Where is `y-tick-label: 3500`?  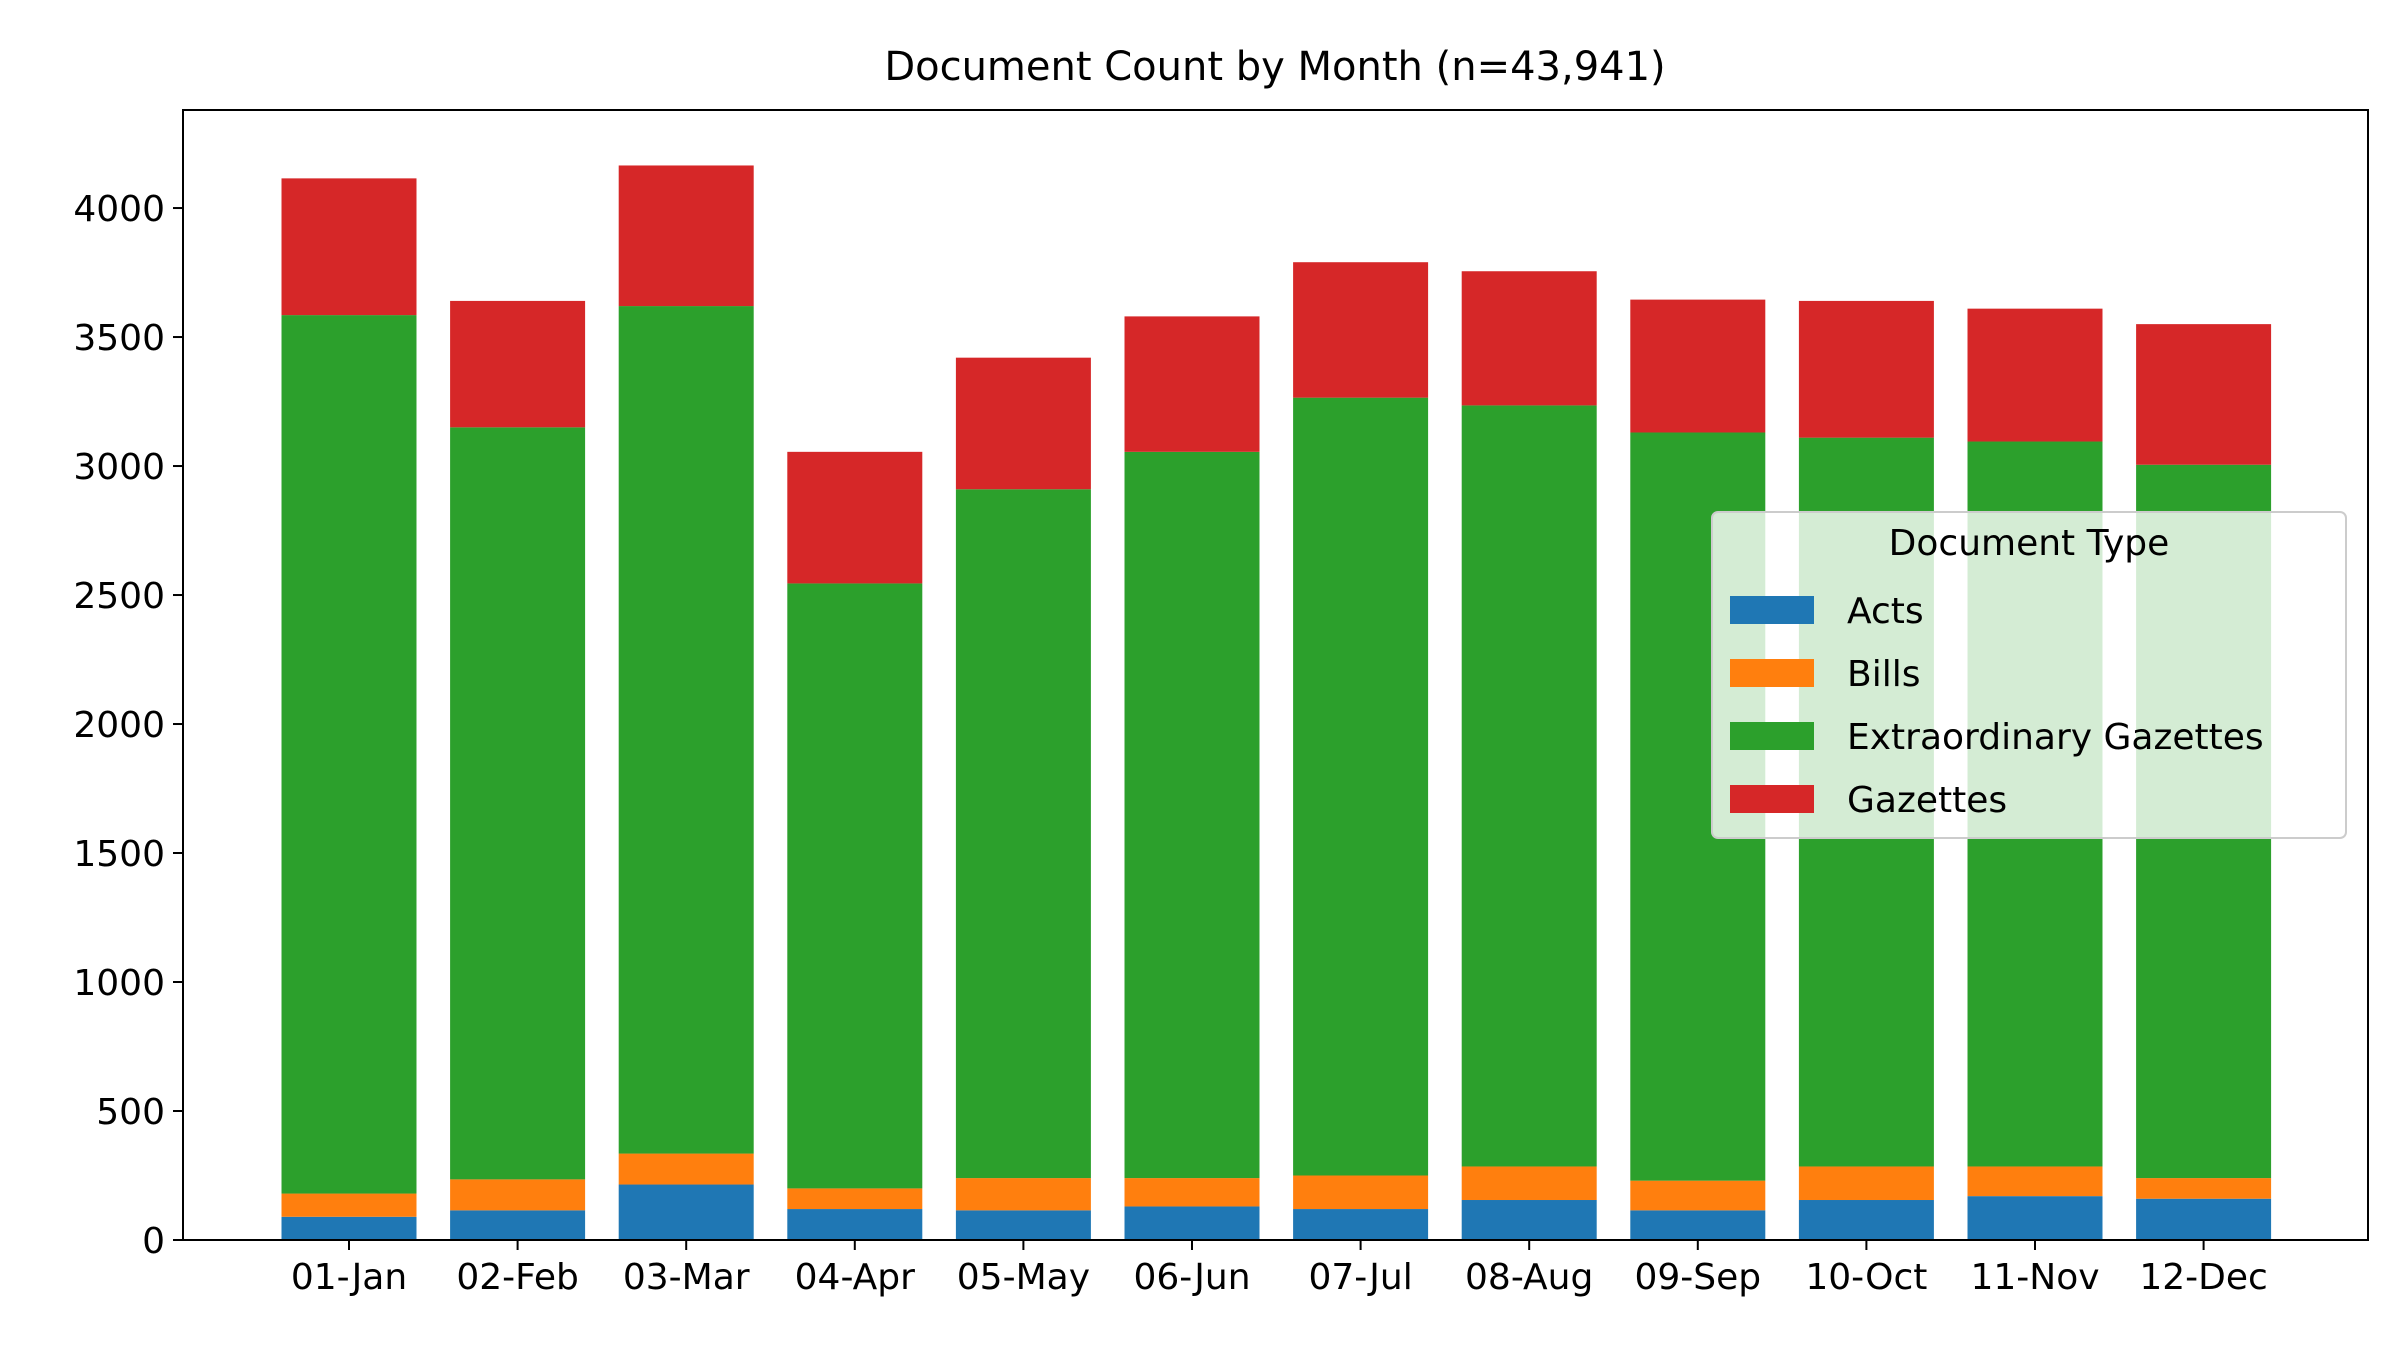
y-tick-label: 3500 is located at coordinates (119, 338).